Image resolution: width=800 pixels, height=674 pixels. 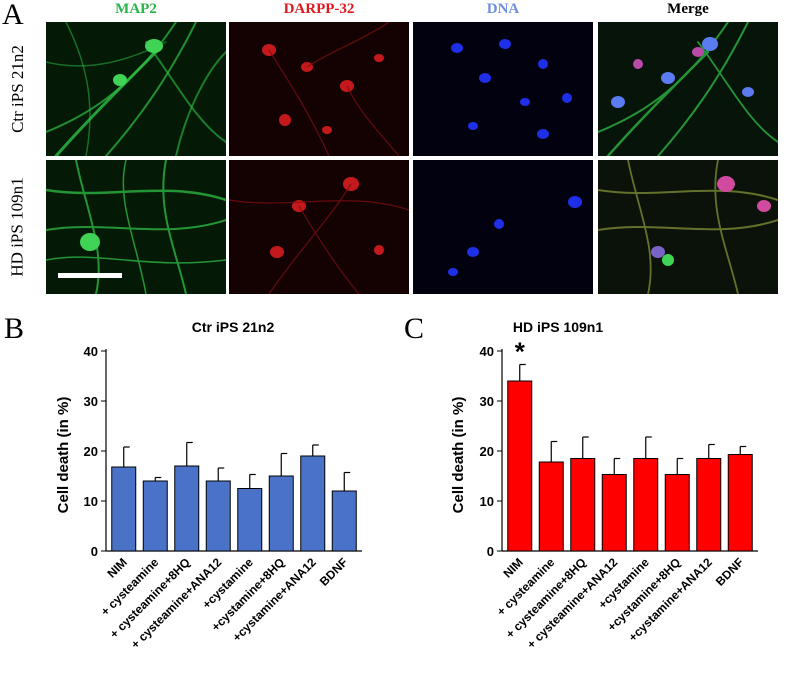 What do you see at coordinates (503, 227) in the screenshot?
I see `micrograph-dna-hd` at bounding box center [503, 227].